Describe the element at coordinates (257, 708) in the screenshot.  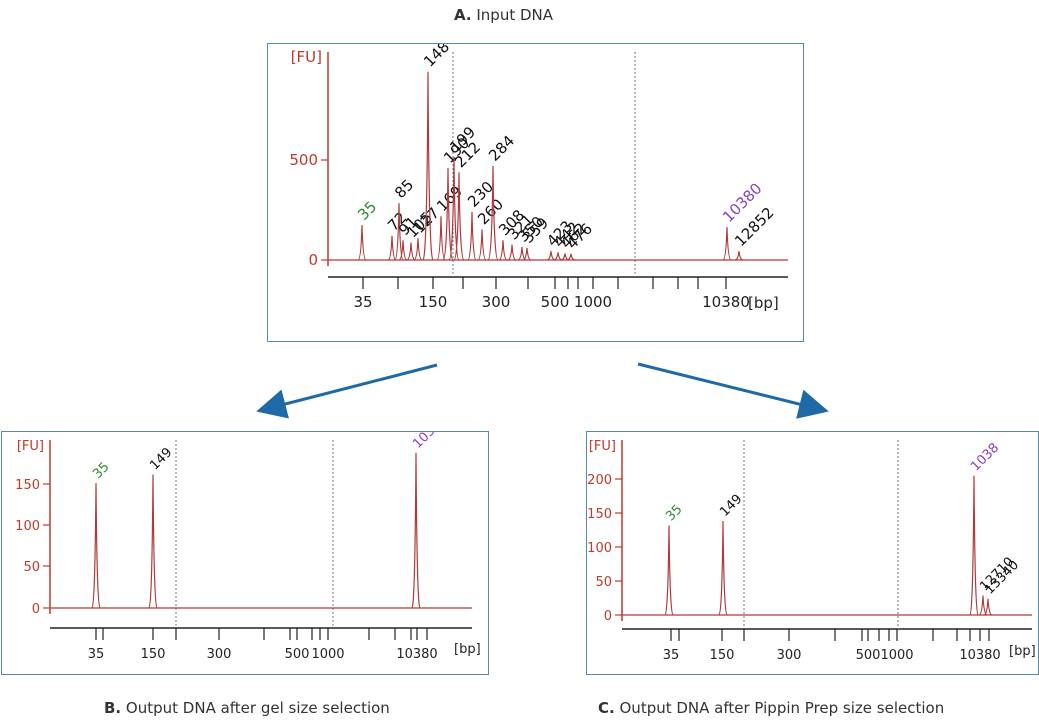
I see `caption-b-text: Output DNA after gel size selection` at that location.